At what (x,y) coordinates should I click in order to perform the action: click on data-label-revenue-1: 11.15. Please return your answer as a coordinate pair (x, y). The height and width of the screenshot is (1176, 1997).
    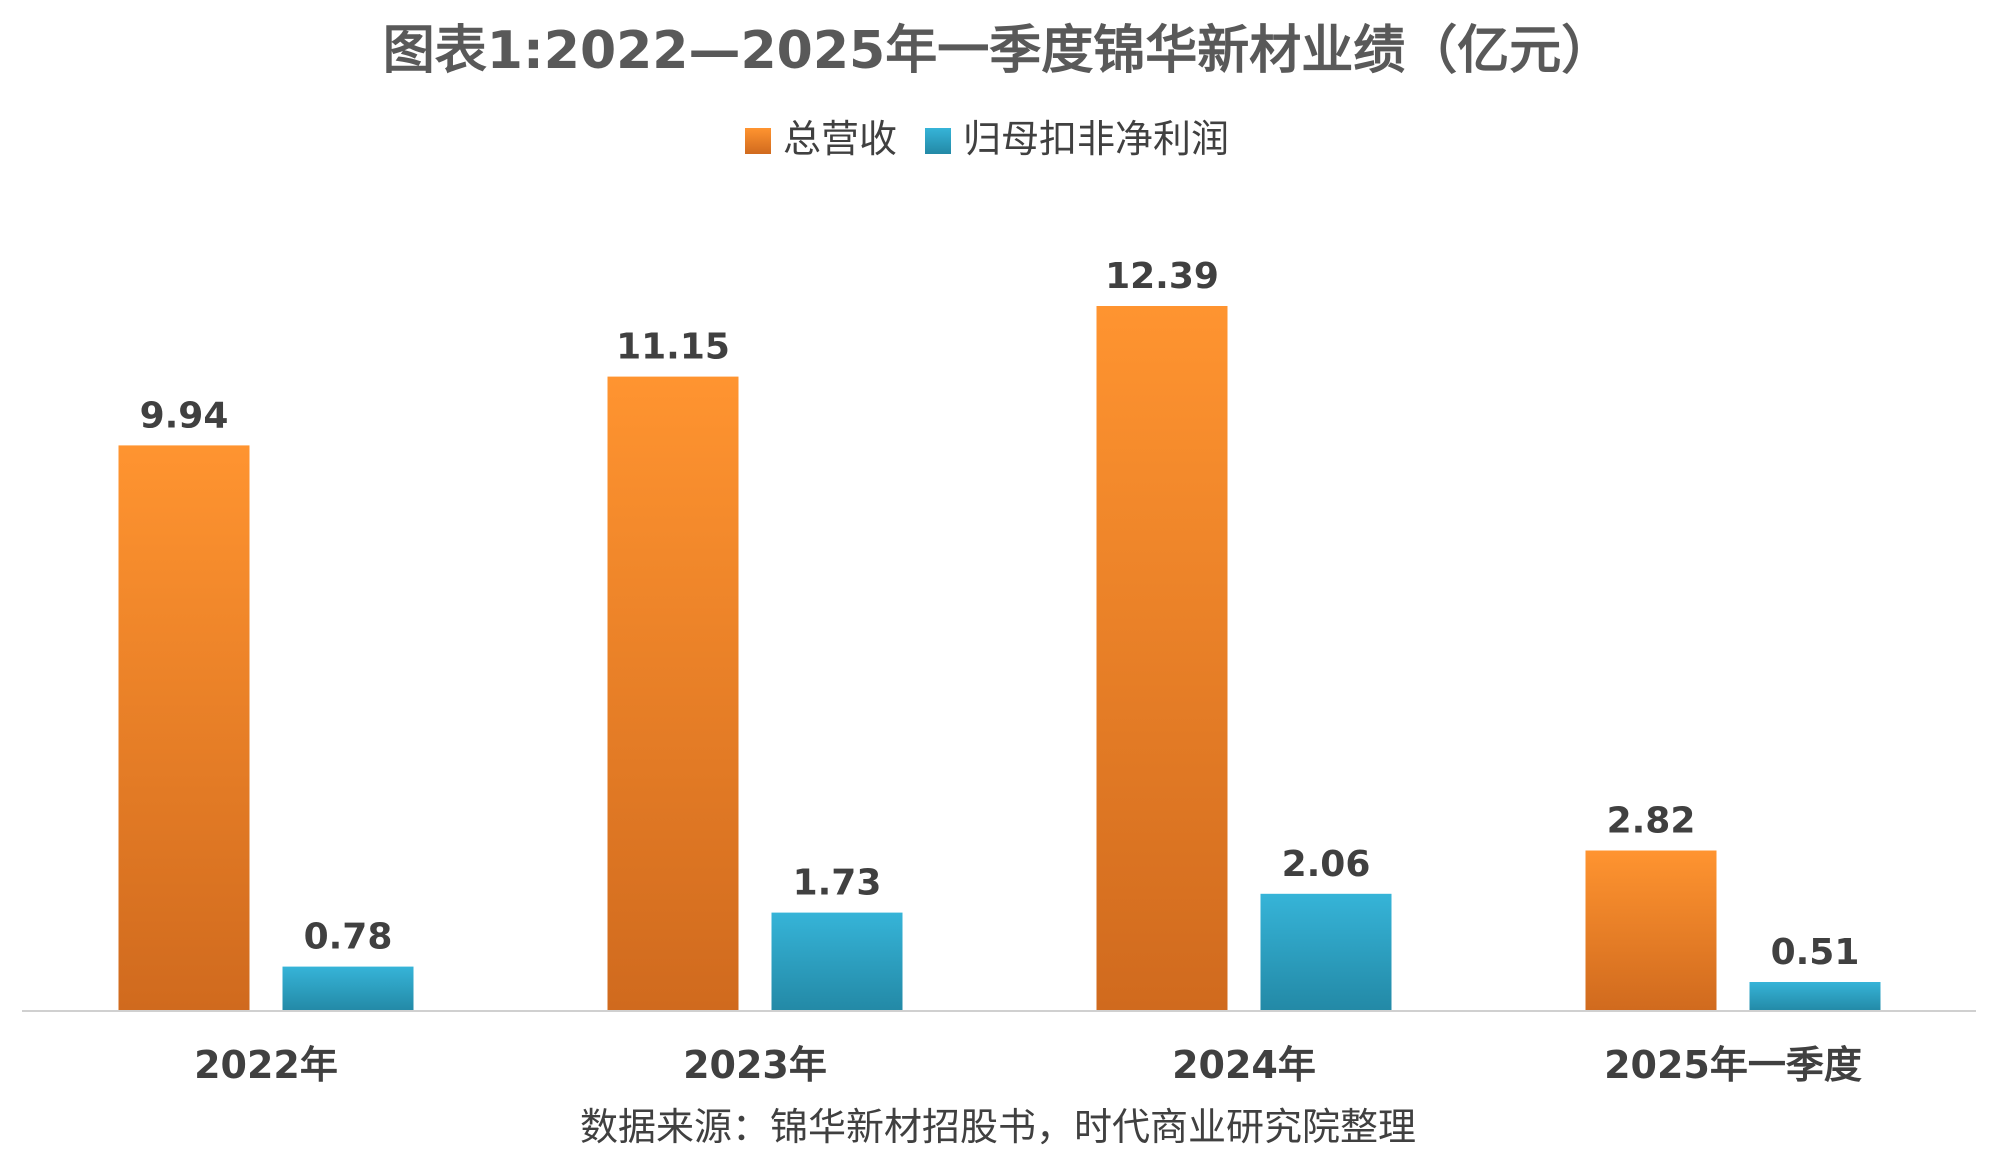
    Looking at the image, I should click on (673, 347).